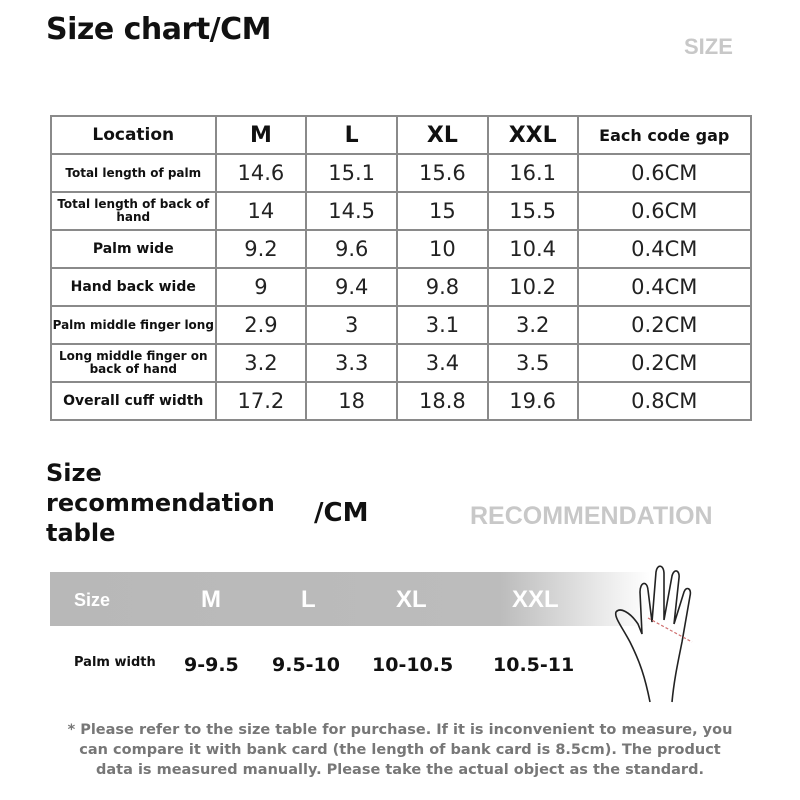 This screenshot has height=800, width=800. What do you see at coordinates (133, 401) in the screenshot?
I see `row-label: Overall cuff width` at bounding box center [133, 401].